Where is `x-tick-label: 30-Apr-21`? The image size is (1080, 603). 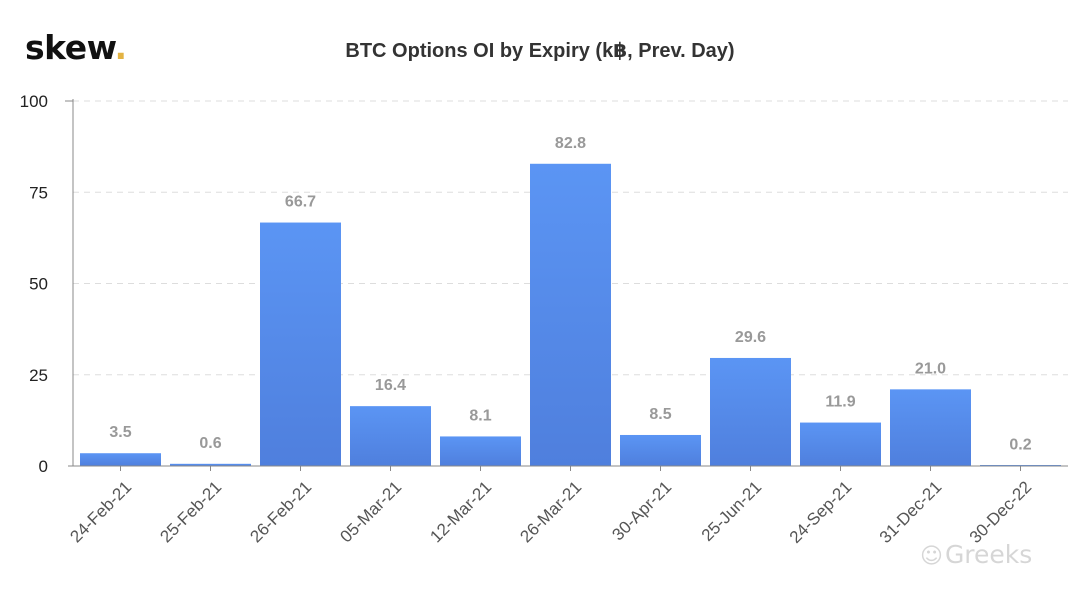 x-tick-label: 30-Apr-21 is located at coordinates (641, 510).